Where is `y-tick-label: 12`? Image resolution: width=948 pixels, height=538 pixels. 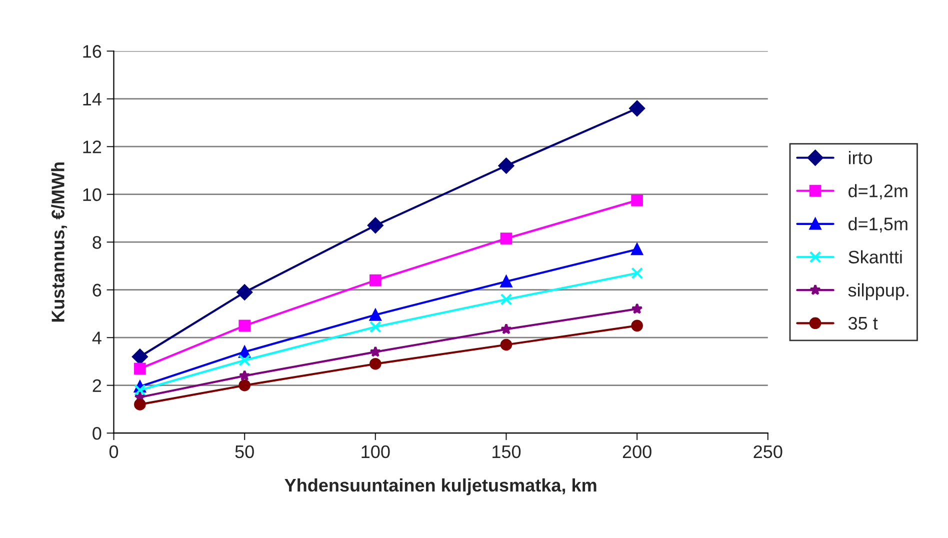 y-tick-label: 12 is located at coordinates (92, 147).